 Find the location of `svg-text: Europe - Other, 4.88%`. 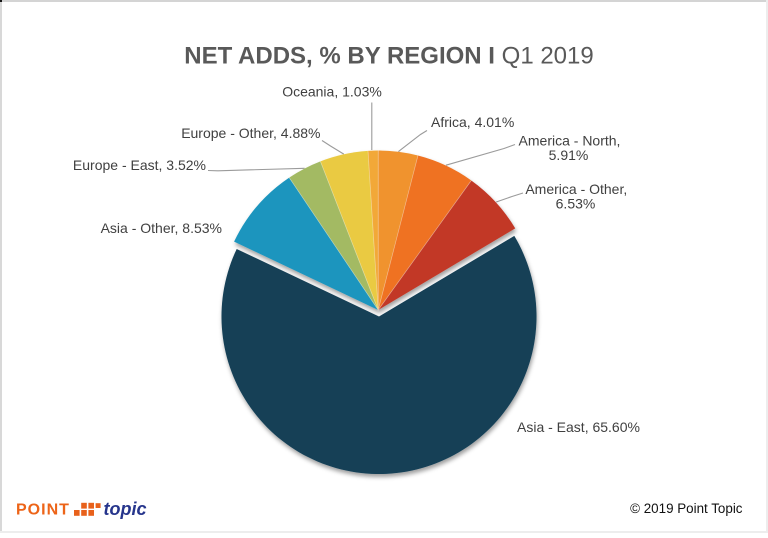

svg-text: Europe - Other, 4.88% is located at coordinates (250, 133).